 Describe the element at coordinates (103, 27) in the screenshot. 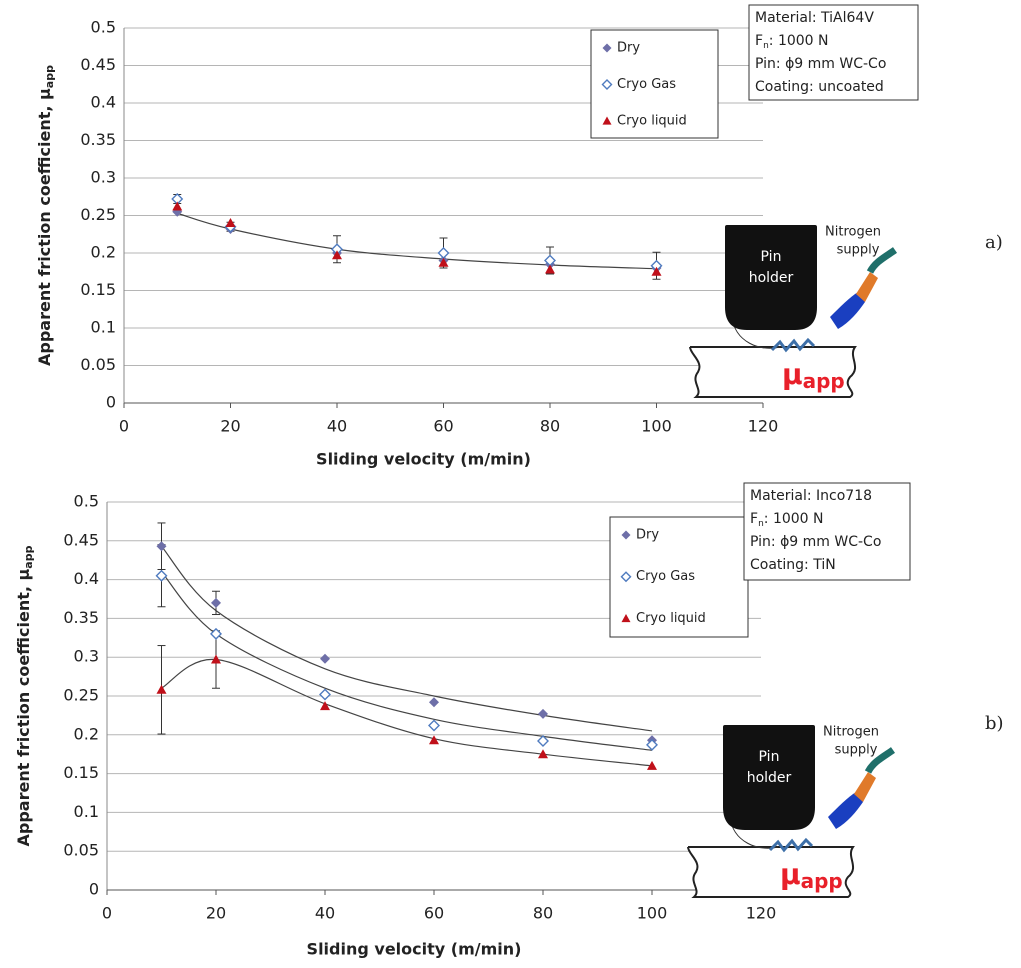

I see `y-tick-label: 0.5` at that location.